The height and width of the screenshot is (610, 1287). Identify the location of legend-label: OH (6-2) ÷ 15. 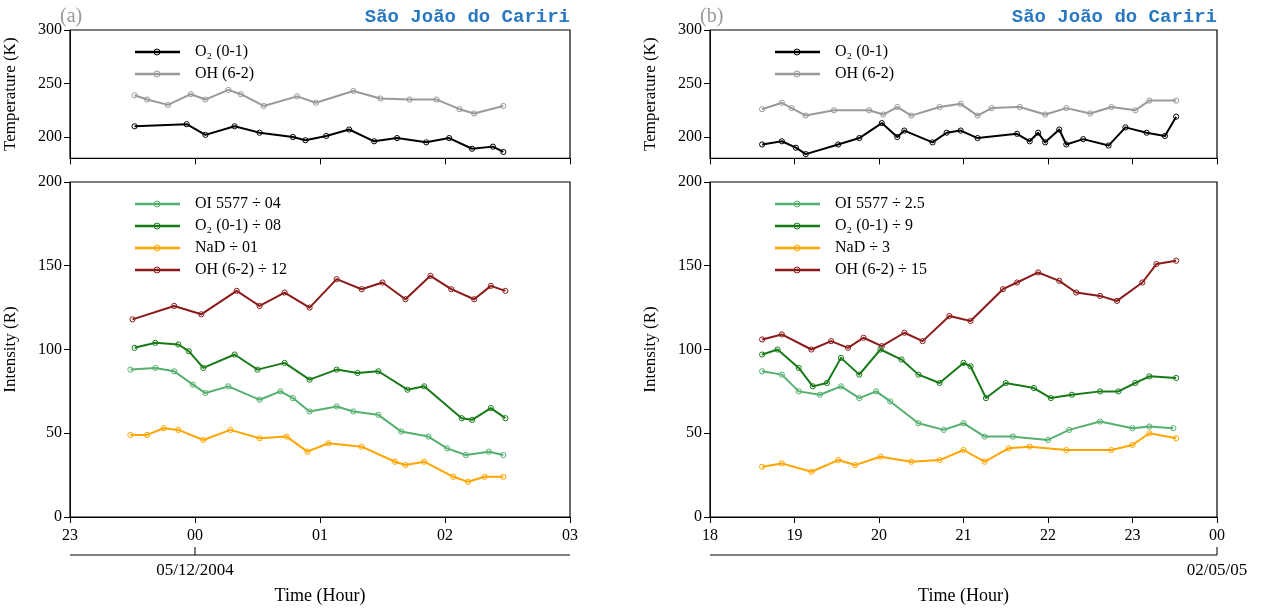
(881, 269).